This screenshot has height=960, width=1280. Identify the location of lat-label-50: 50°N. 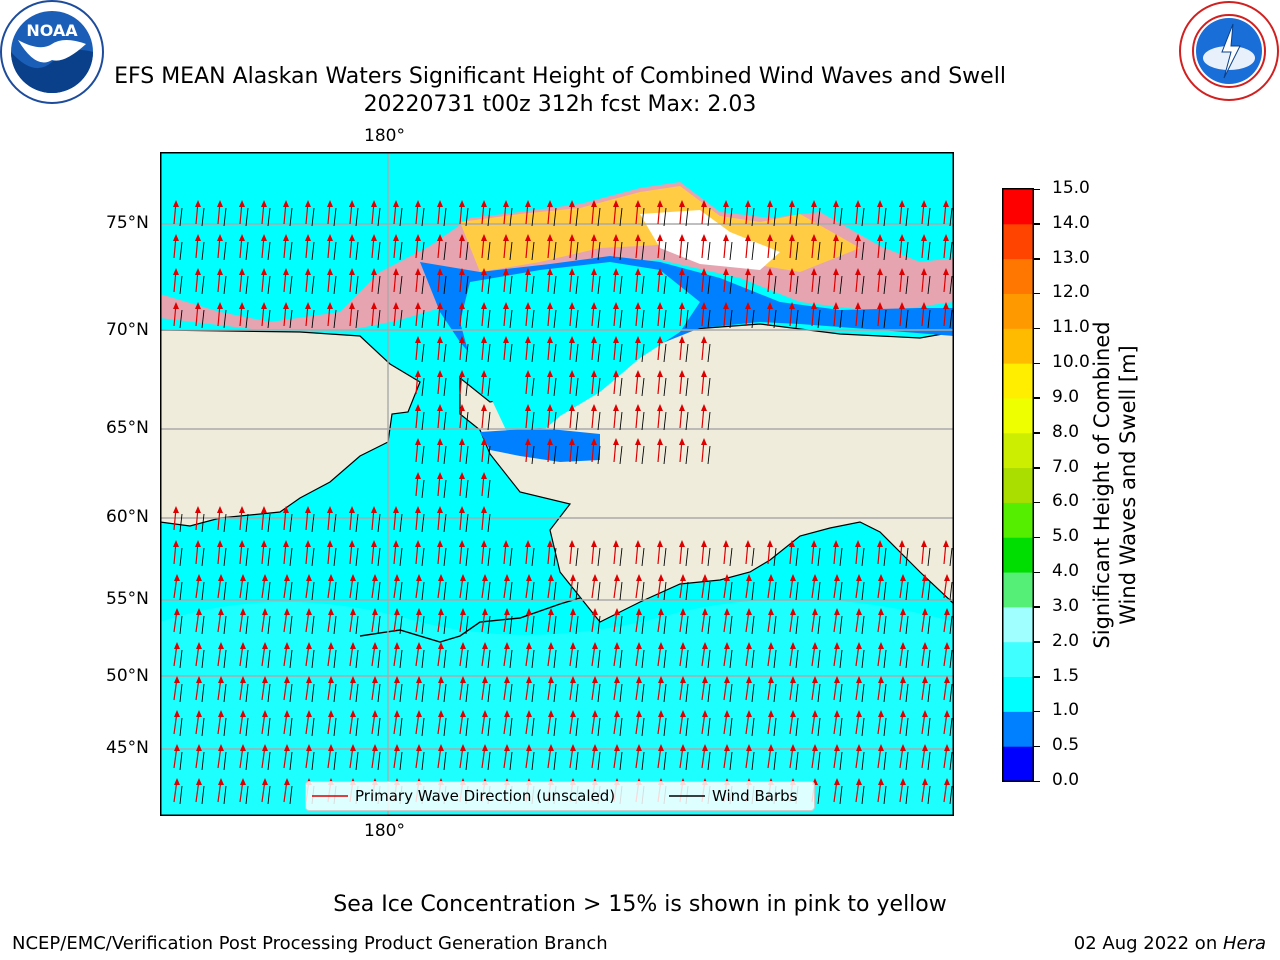
(127, 676).